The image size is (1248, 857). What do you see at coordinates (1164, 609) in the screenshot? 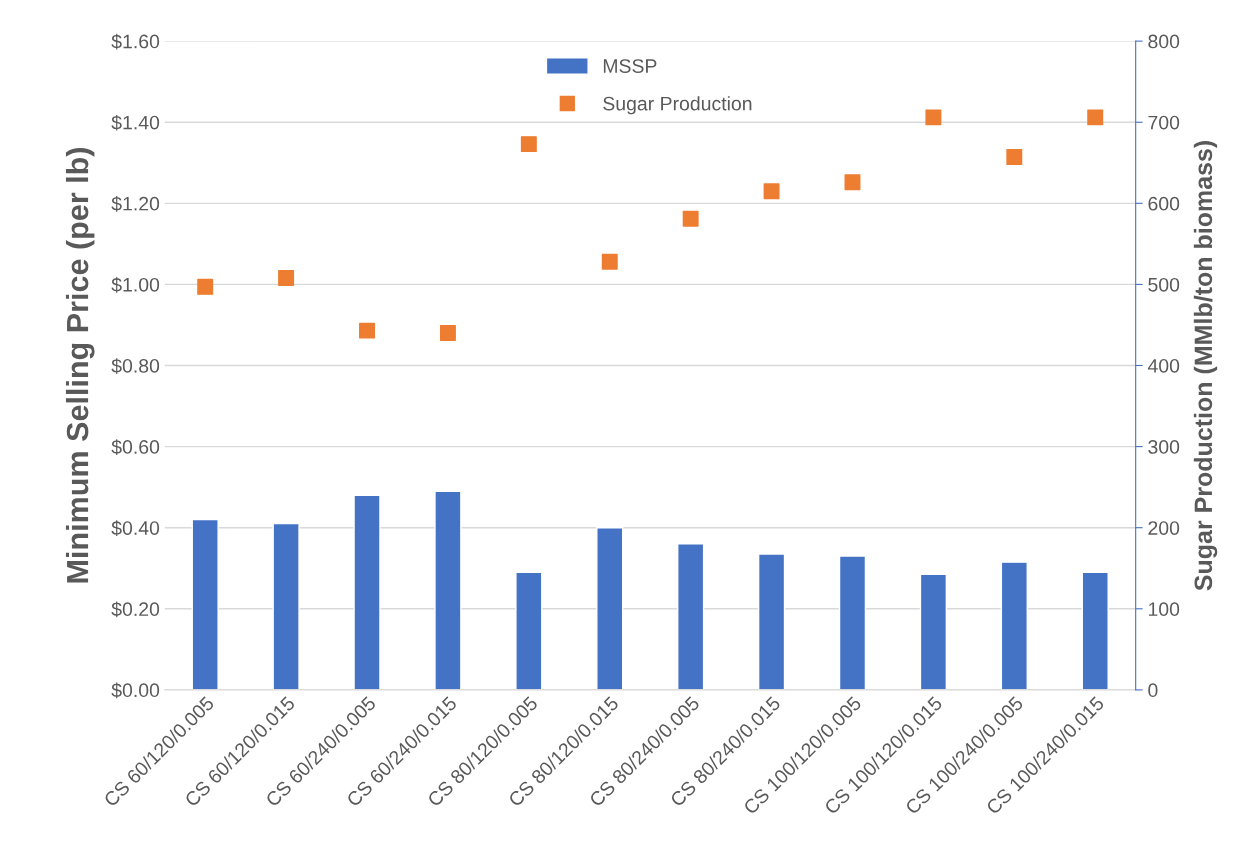
I see `y2-tick-label: 100` at bounding box center [1164, 609].